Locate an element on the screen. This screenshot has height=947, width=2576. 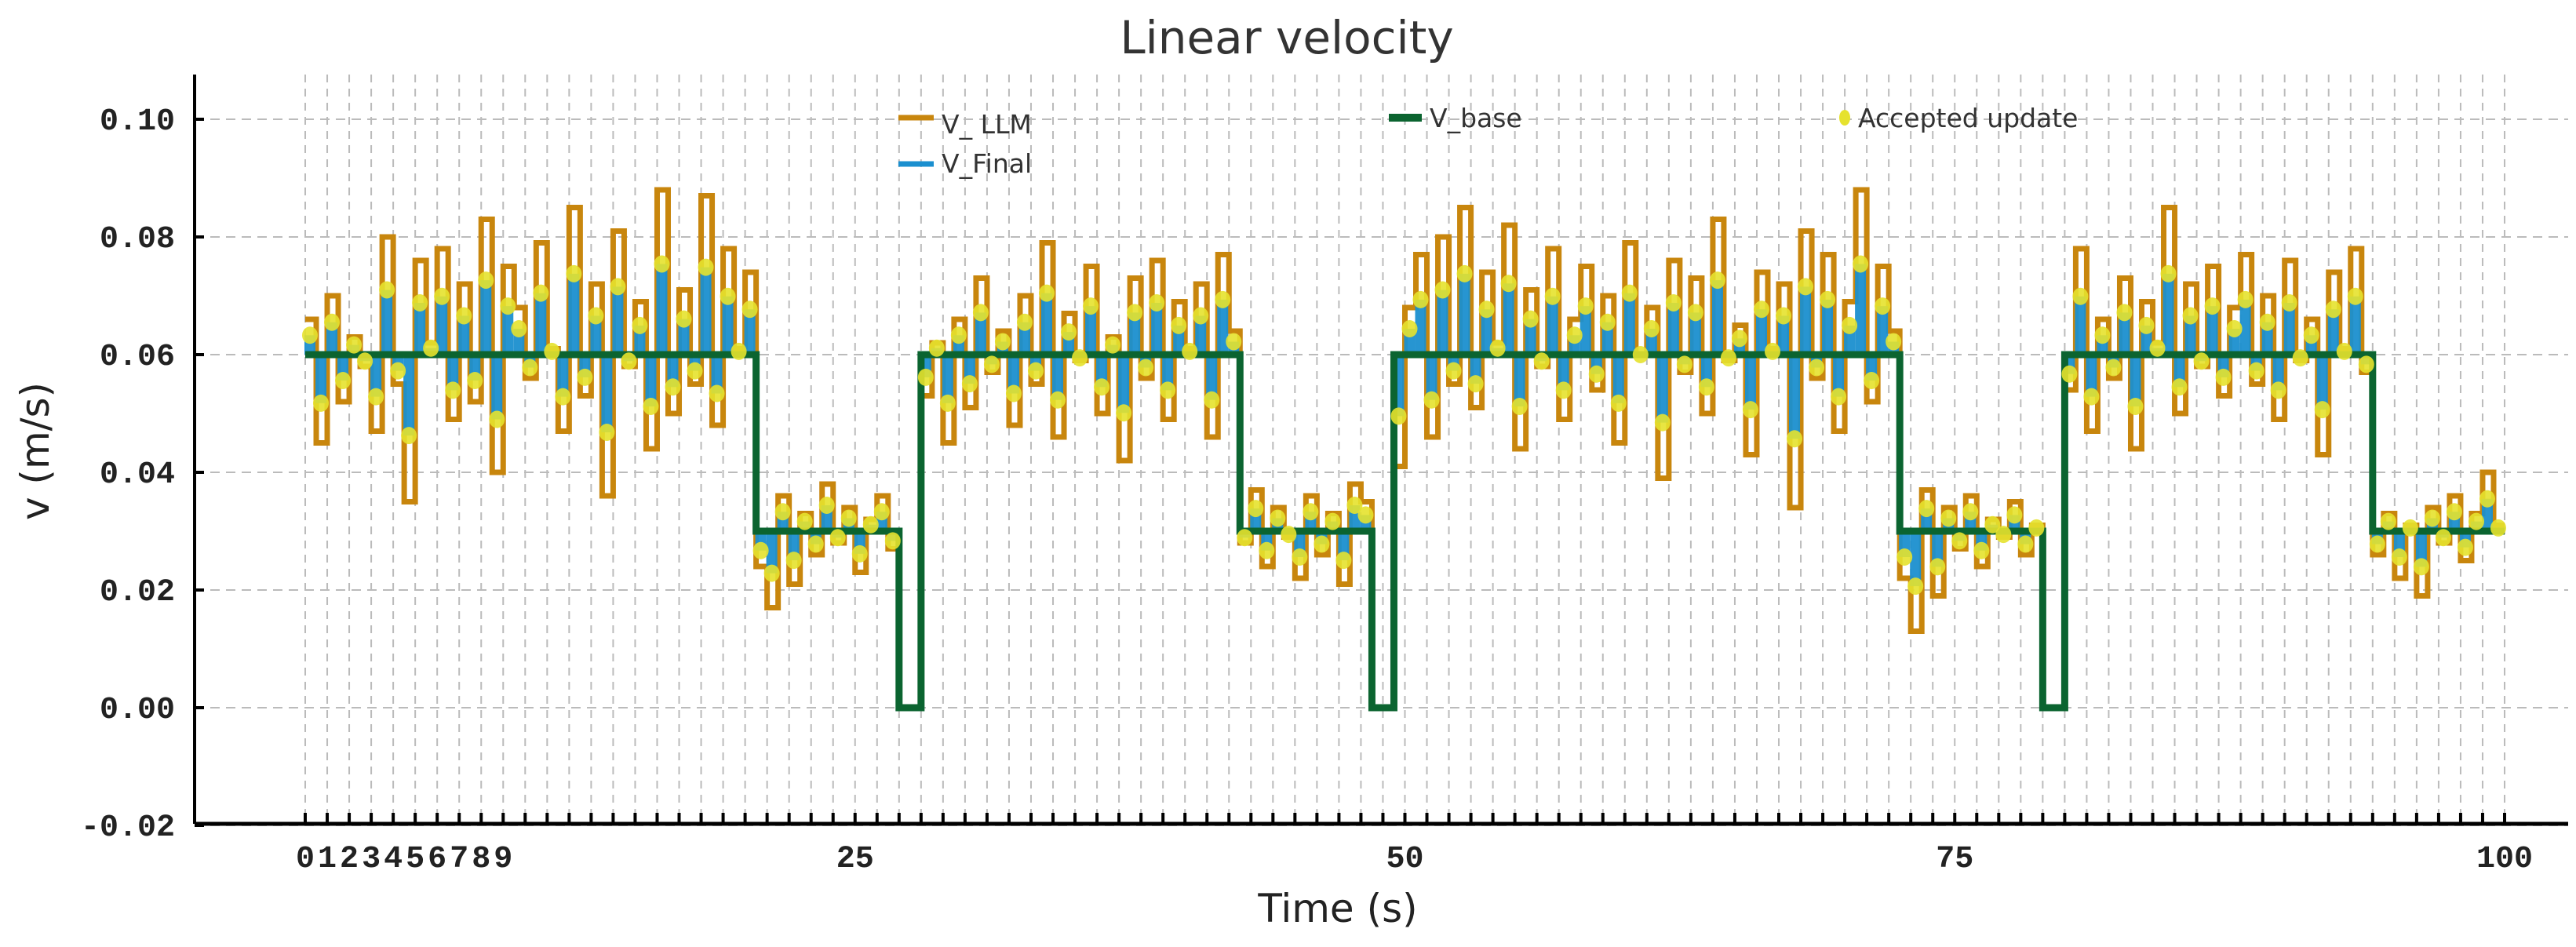
legend-accepted-label: Accepted update is located at coordinates (1968, 118).